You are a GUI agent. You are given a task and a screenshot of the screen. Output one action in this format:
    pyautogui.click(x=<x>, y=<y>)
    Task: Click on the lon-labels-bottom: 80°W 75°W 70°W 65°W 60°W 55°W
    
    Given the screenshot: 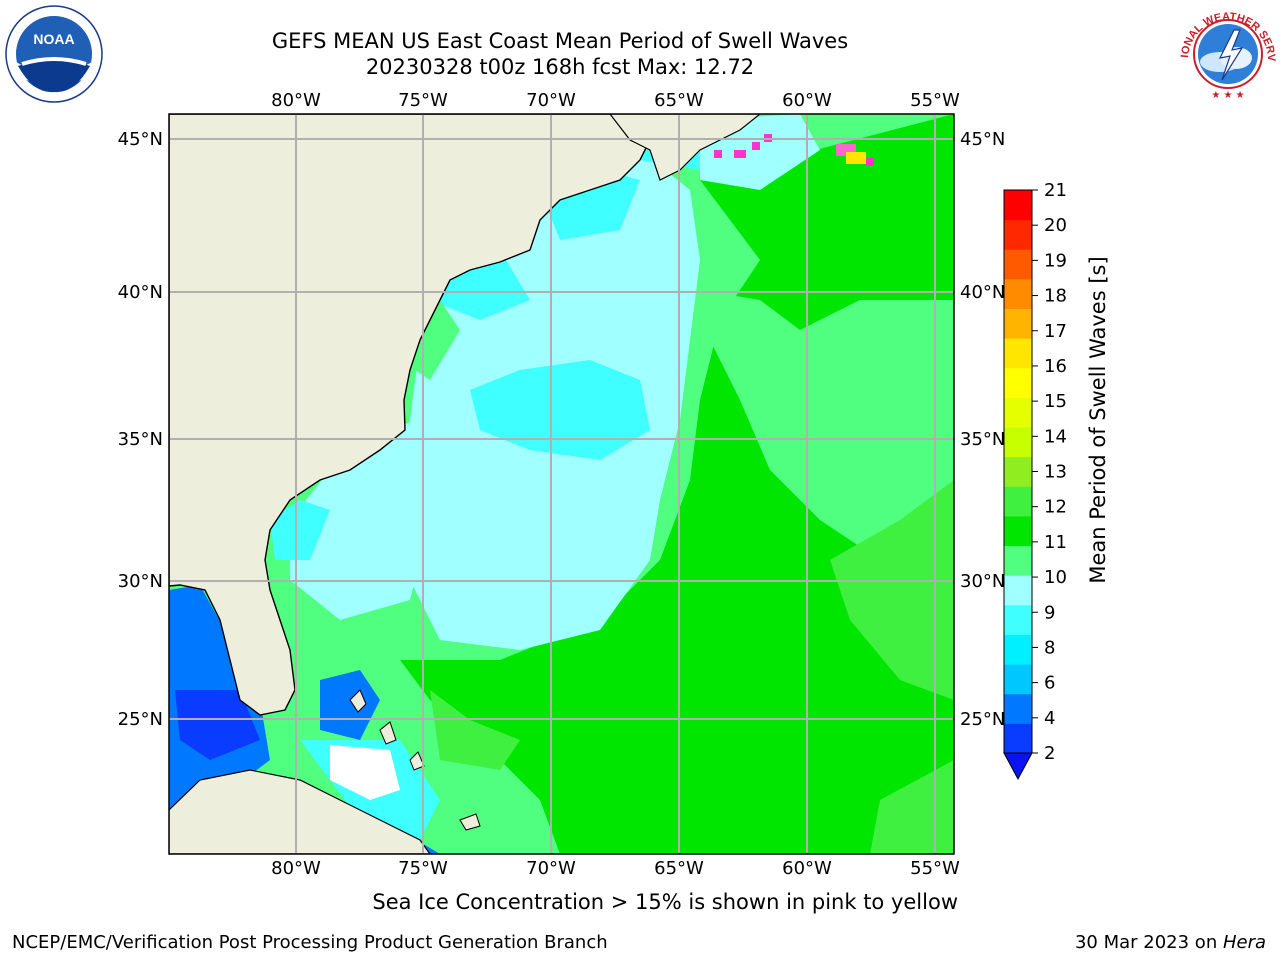 What is the action you would take?
    pyautogui.click(x=615, y=868)
    